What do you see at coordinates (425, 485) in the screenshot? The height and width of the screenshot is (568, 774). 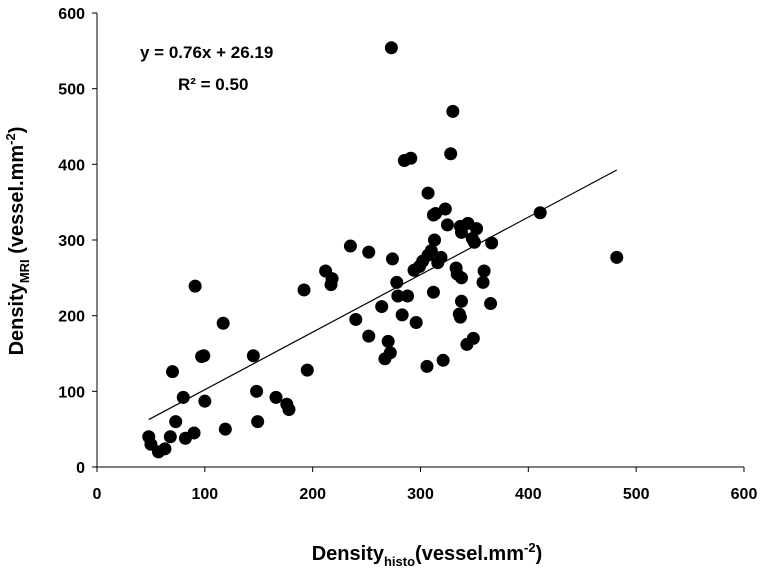 I see `x-axis-ticks: 0 100 200 300 400 500 600` at bounding box center [425, 485].